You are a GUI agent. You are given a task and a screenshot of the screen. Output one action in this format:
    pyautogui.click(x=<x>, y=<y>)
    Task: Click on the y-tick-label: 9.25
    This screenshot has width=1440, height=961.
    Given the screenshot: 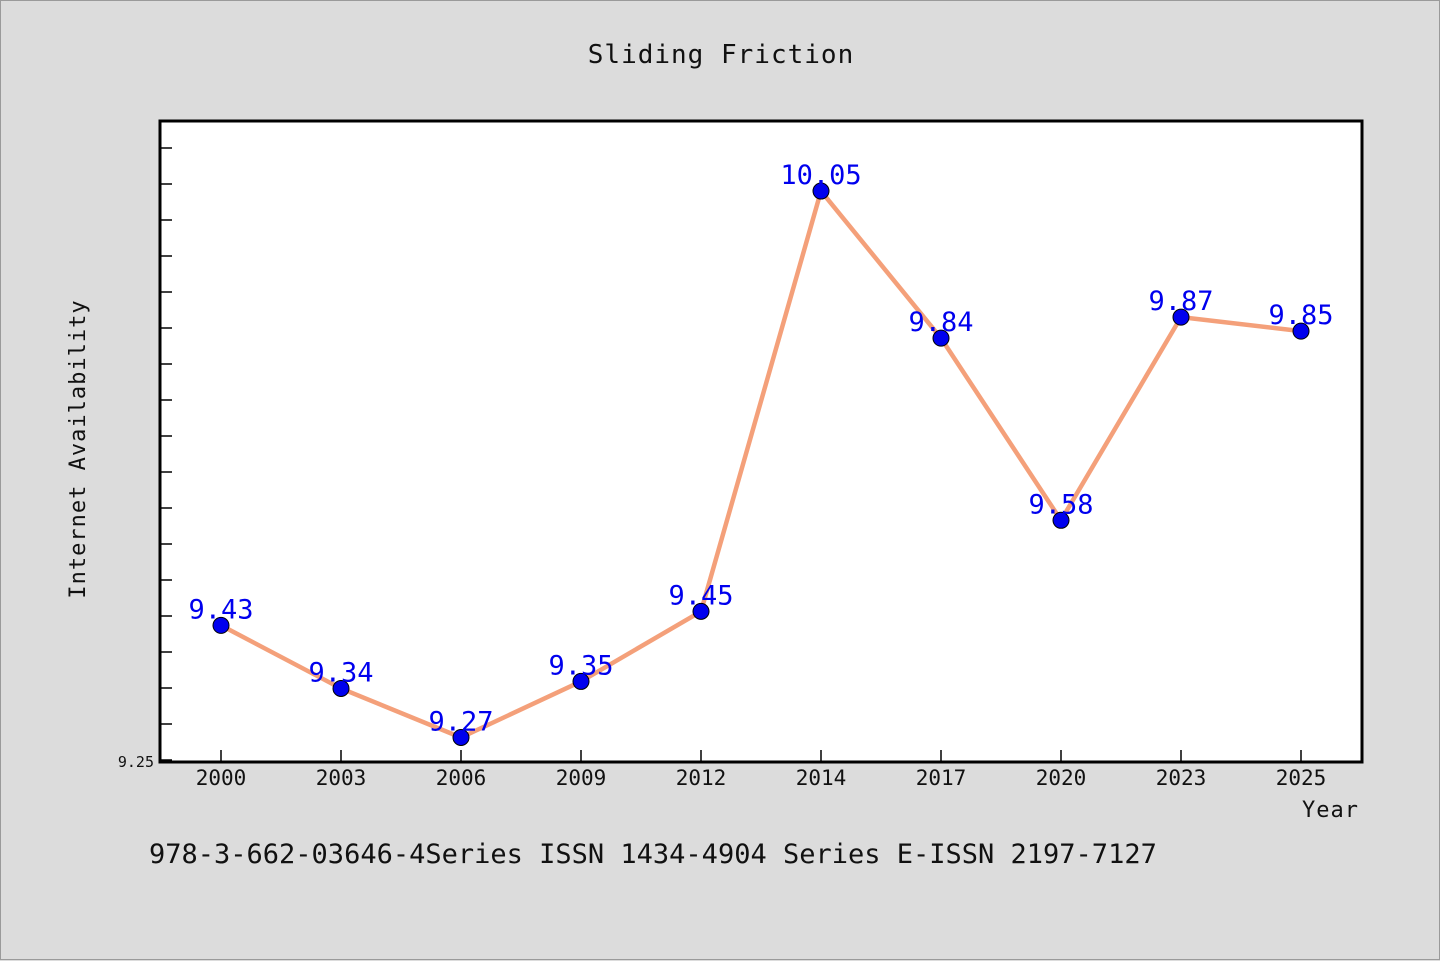 What is the action you would take?
    pyautogui.click(x=136, y=762)
    